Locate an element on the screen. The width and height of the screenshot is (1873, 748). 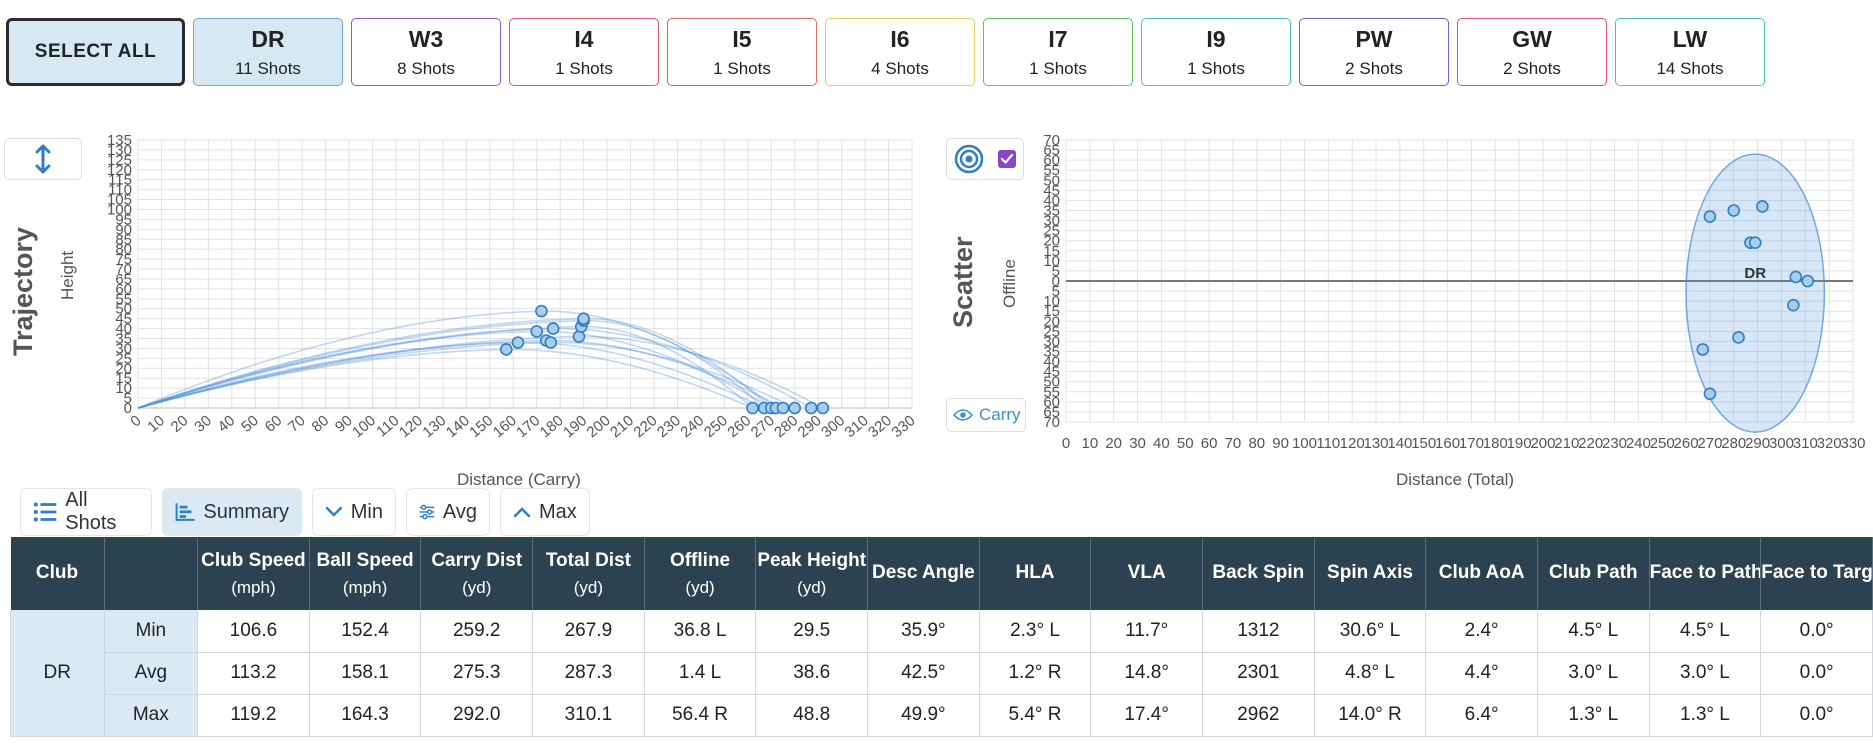
club-button-pw: PW 2 Shots is located at coordinates (1374, 52).